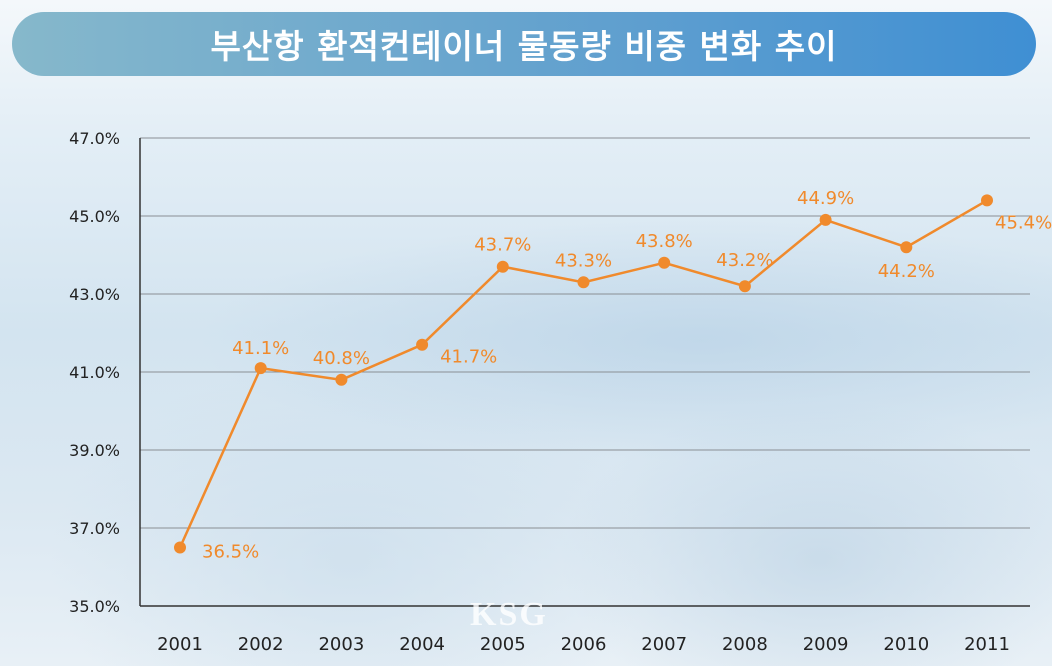  Describe the element at coordinates (261, 644) in the screenshot. I see `x-tick-label: 2002` at that location.